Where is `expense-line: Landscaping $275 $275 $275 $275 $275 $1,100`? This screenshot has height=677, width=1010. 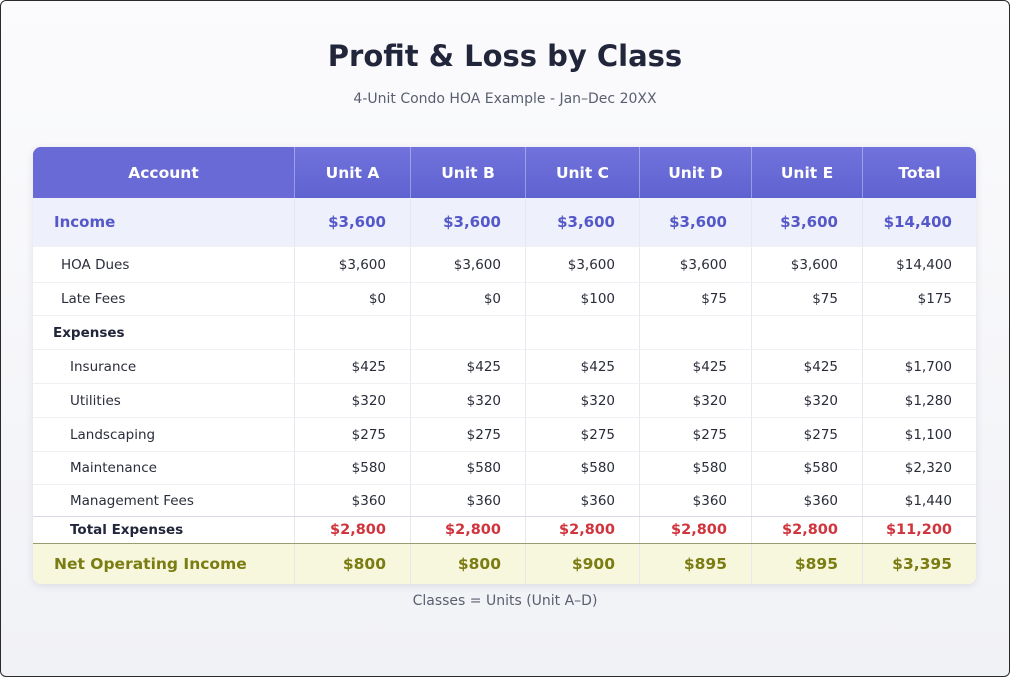
expense-line: Landscaping $275 $275 $275 $275 $275 $1,100 is located at coordinates (504, 434).